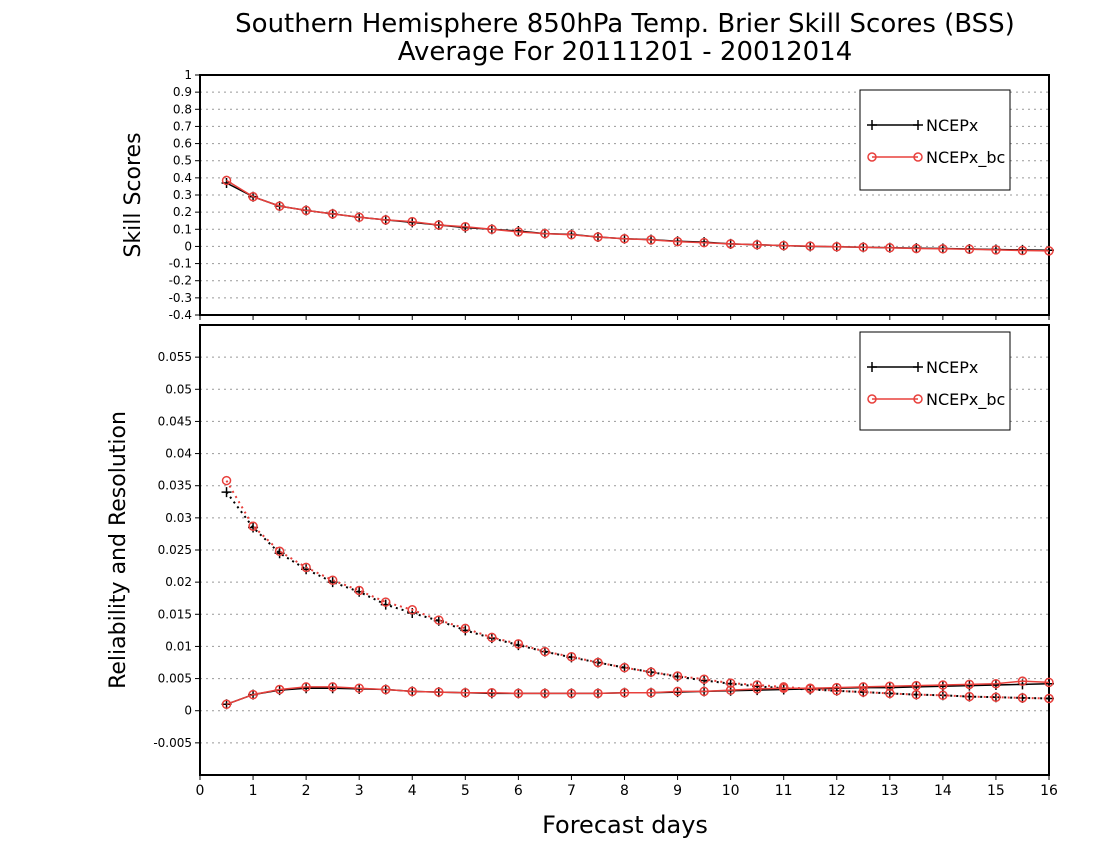  Describe the element at coordinates (182, 109) in the screenshot. I see `top-y-tick-label: 0.8` at that location.